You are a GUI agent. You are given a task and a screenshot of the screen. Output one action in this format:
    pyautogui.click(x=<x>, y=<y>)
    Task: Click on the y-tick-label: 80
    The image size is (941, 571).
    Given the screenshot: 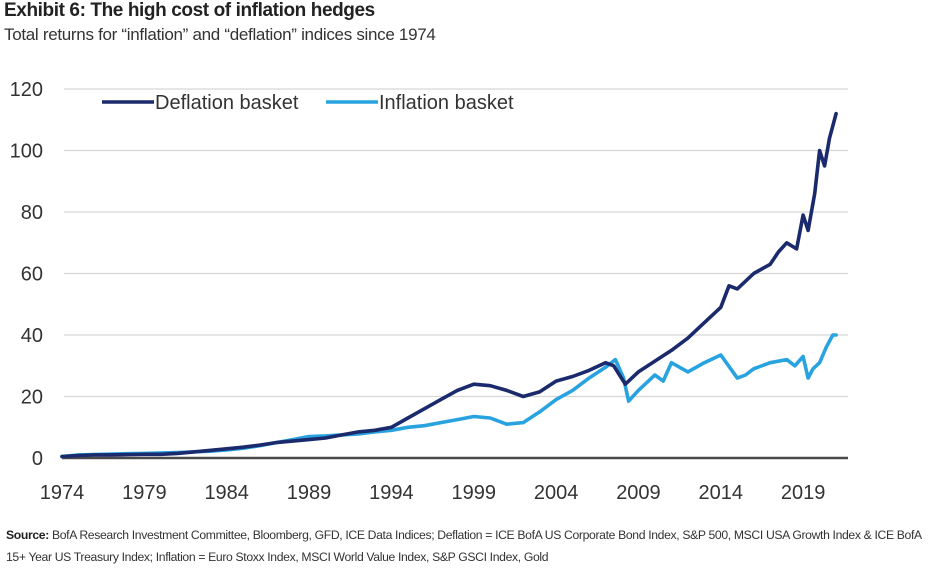 What is the action you would take?
    pyautogui.click(x=32, y=213)
    